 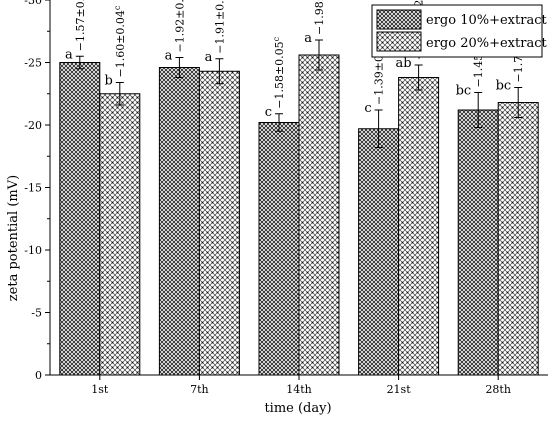 I want to click on y-tick-label: -20, so click(x=33, y=125).